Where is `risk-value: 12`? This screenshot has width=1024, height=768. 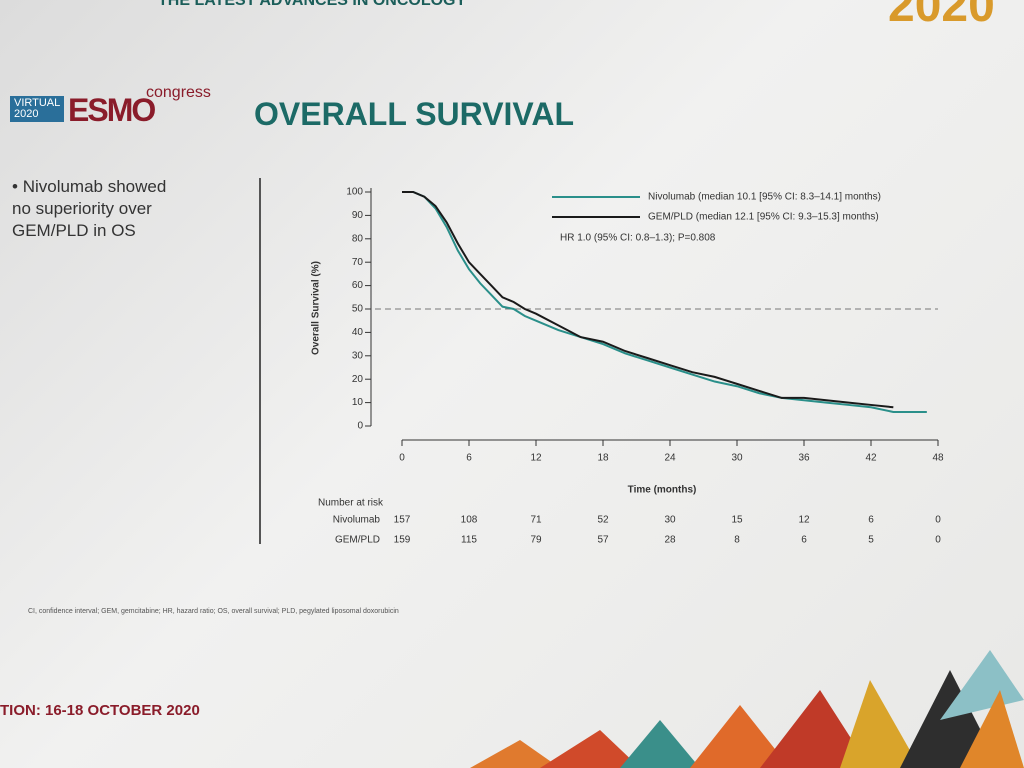
risk-value: 12 is located at coordinates (804, 520).